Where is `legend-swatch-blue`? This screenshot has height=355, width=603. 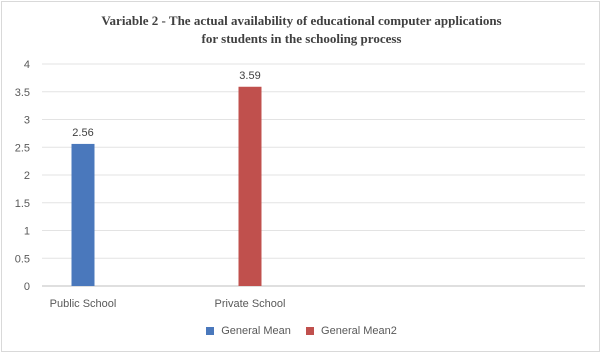
legend-swatch-blue is located at coordinates (210, 331).